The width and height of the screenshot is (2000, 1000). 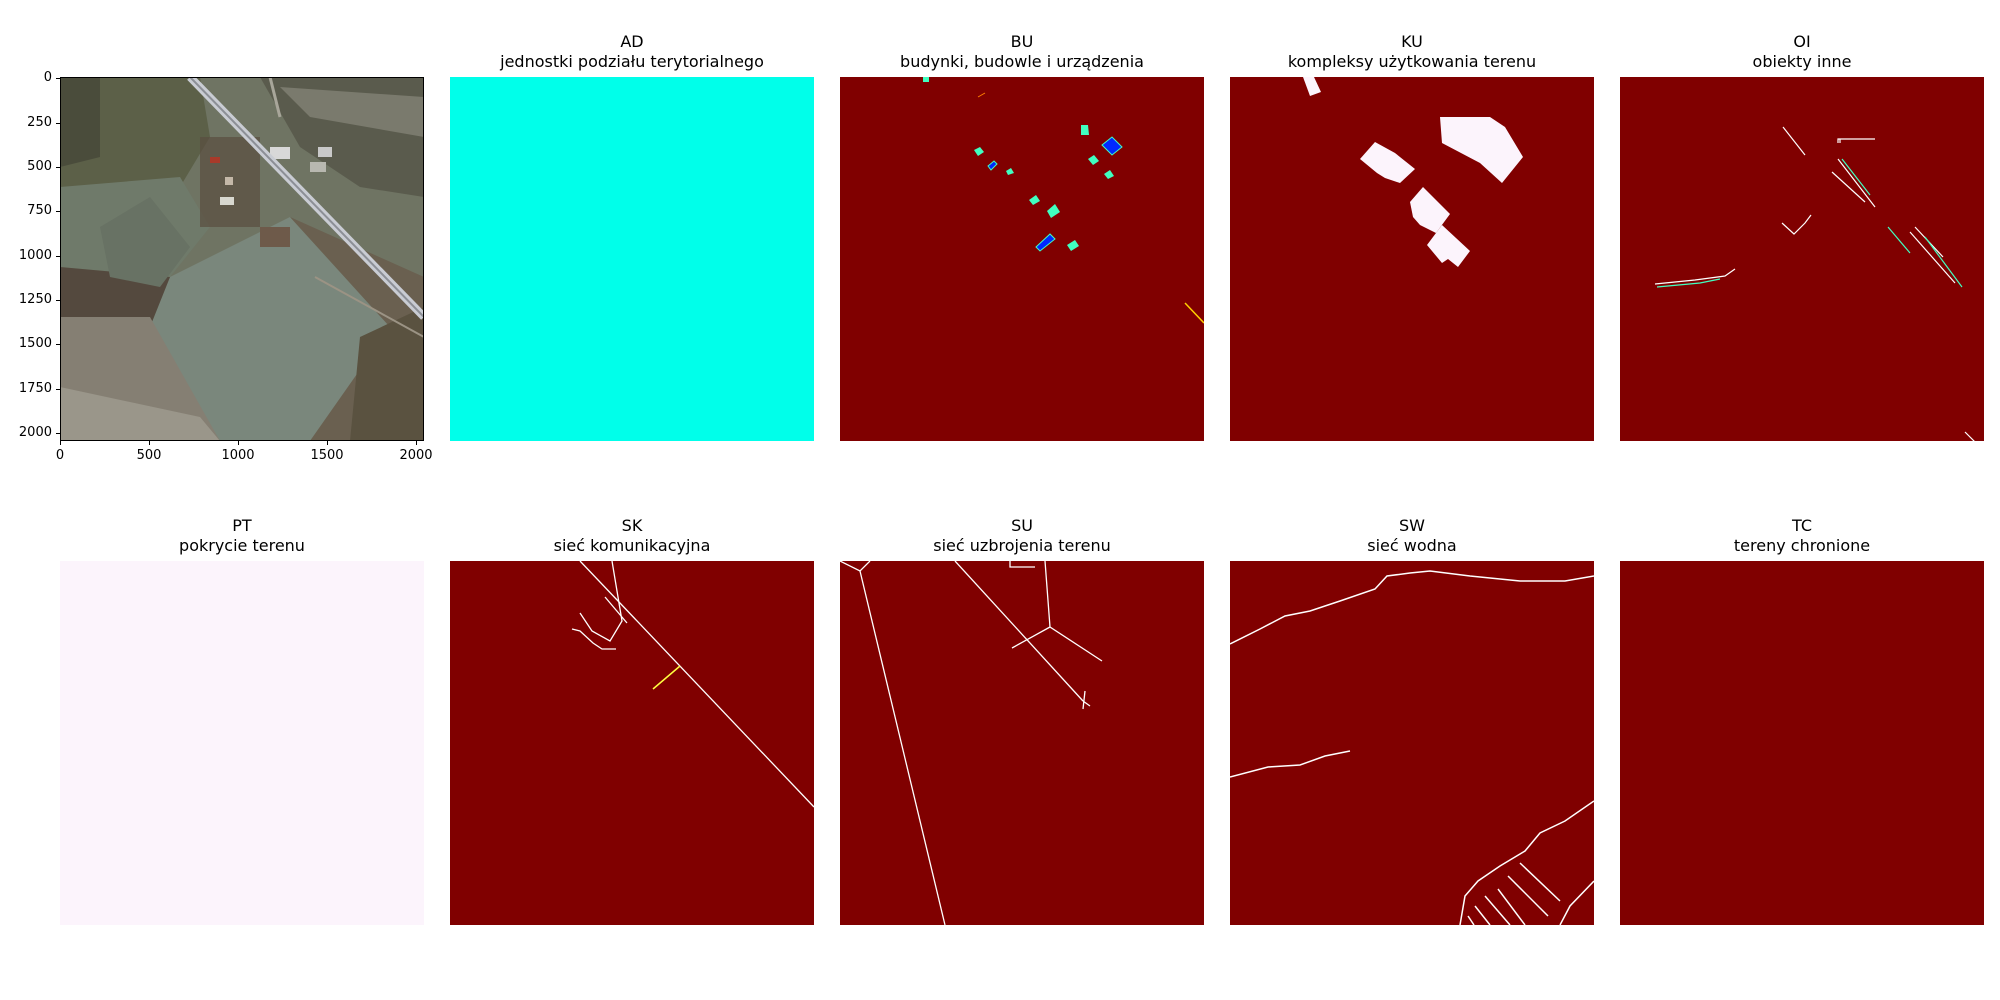 I want to click on panel-title-bu: BU budynki, budowle i urządzenia, so click(x=1022, y=52).